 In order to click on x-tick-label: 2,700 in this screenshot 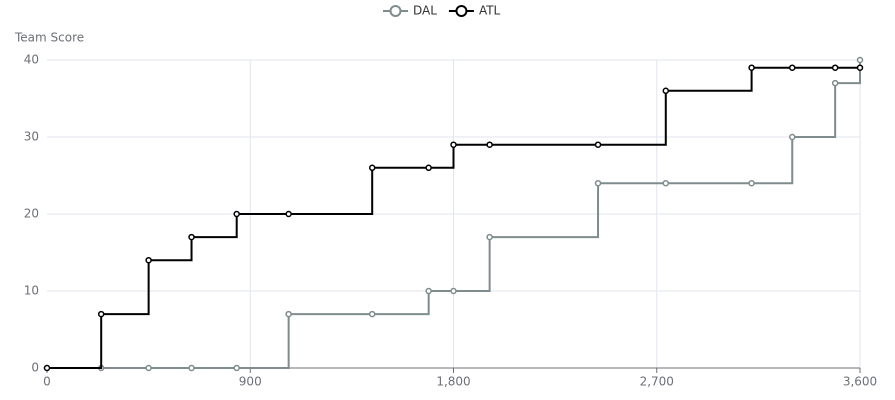, I will do `click(657, 382)`.